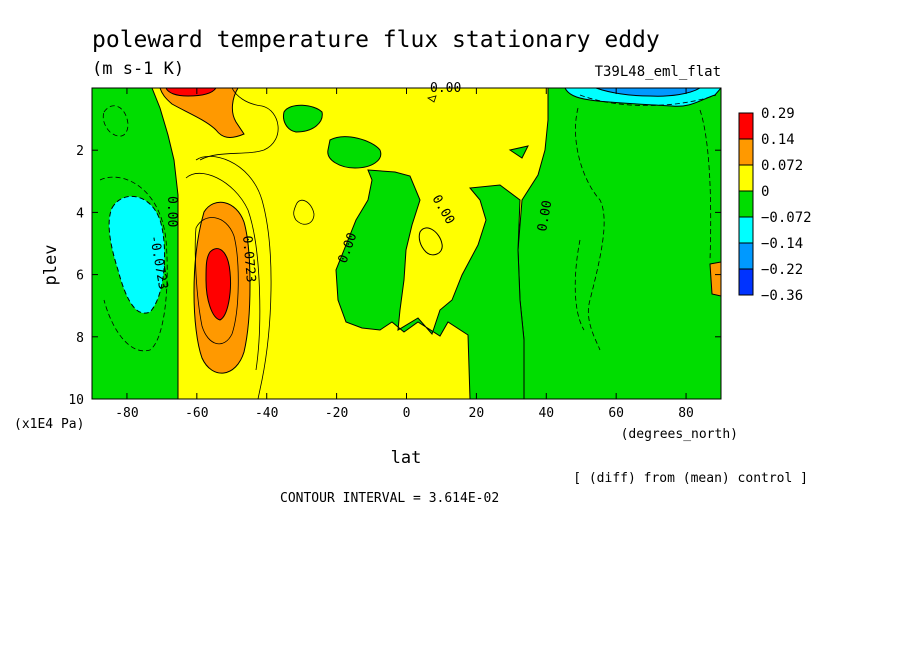 Image resolution: width=904 pixels, height=654 pixels. What do you see at coordinates (406, 458) in the screenshot?
I see `x-axis-label: lat` at bounding box center [406, 458].